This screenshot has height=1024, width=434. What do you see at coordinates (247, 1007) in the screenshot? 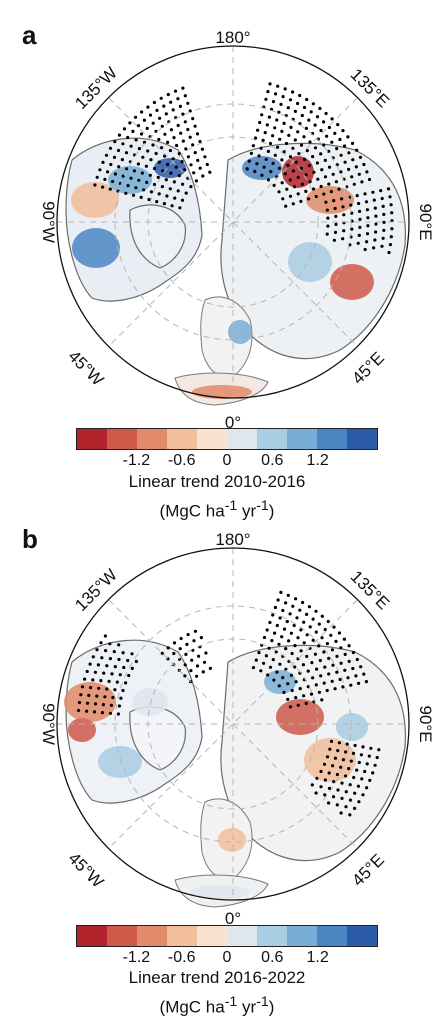
I see `units-text: yr` at bounding box center [247, 1007].